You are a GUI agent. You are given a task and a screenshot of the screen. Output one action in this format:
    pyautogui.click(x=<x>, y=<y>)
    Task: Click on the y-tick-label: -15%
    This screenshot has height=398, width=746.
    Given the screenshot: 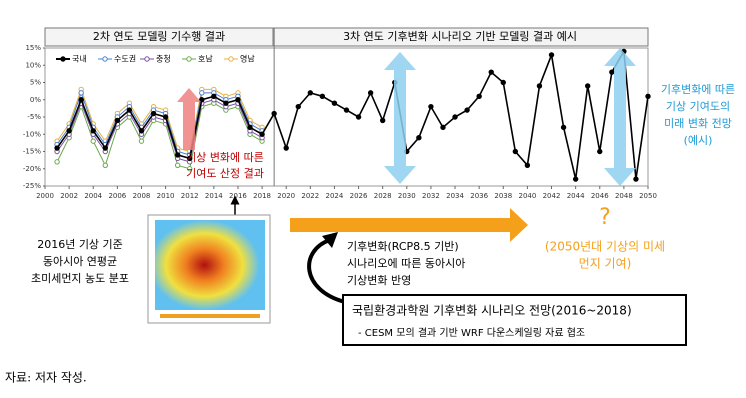 What is the action you would take?
    pyautogui.click(x=32, y=152)
    